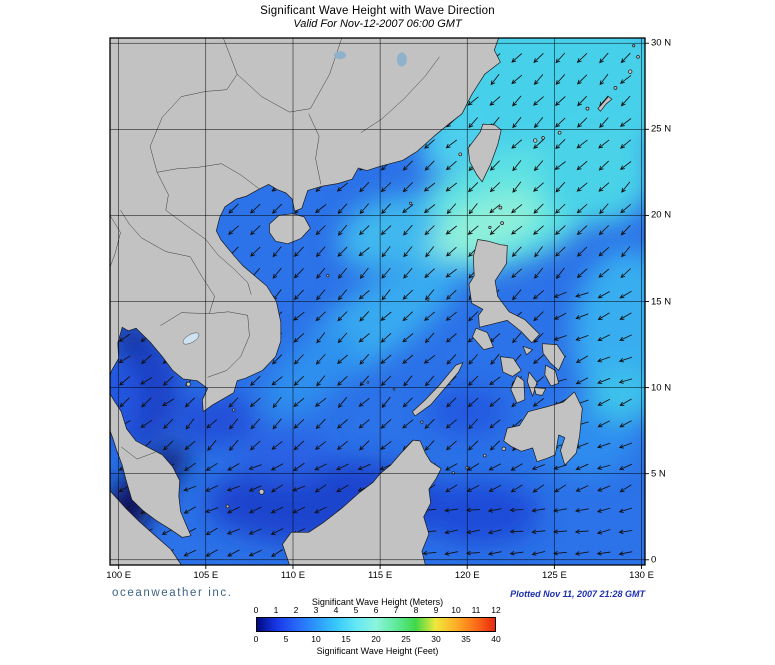  I want to click on lon-label: 115 E, so click(380, 575).